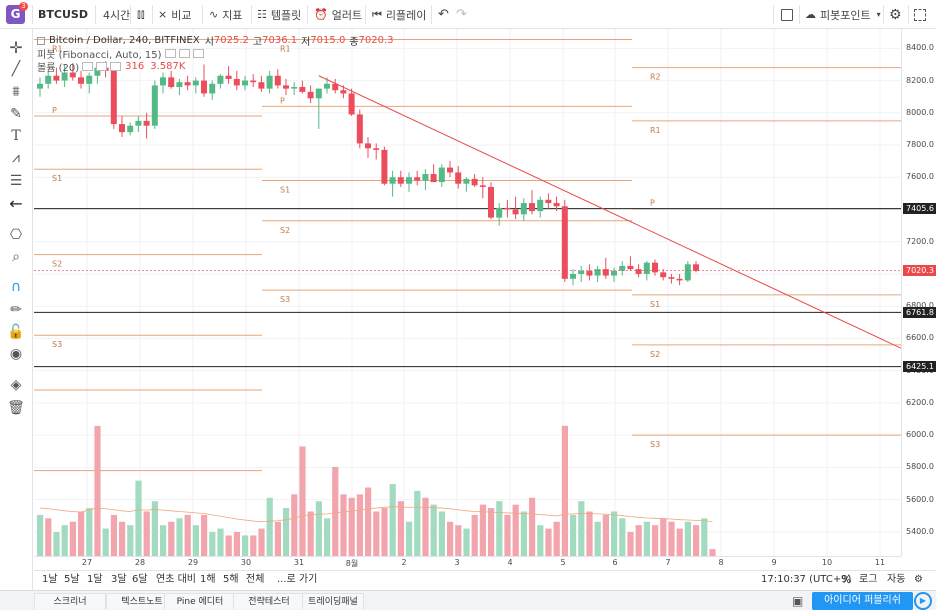 The width and height of the screenshot is (936, 610). Describe the element at coordinates (846, 579) in the screenshot. I see `percent-toggle: %` at that location.